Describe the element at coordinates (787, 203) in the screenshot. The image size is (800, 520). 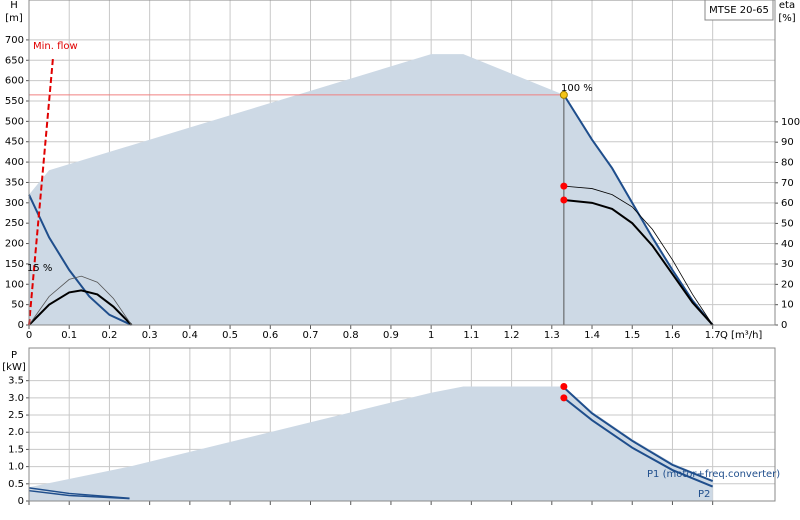
I see `y2-tick-label: 60` at that location.